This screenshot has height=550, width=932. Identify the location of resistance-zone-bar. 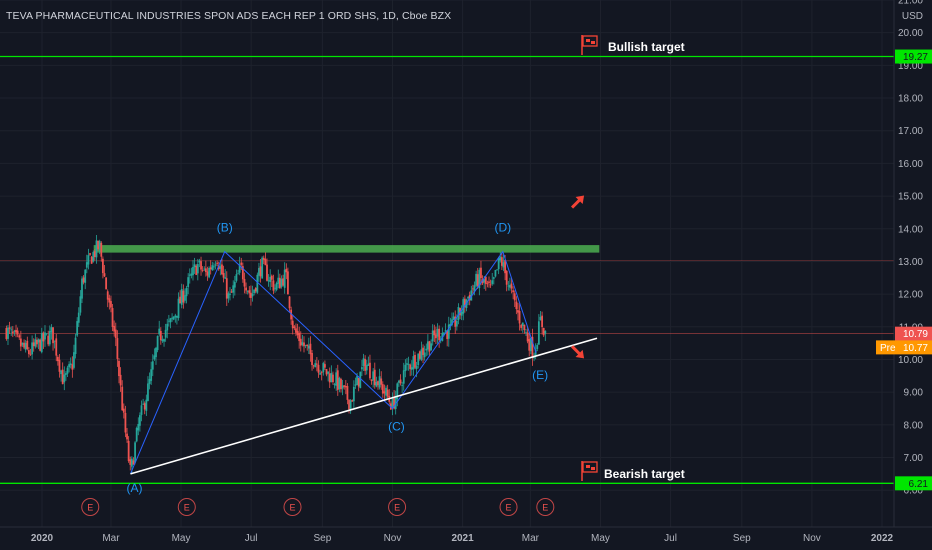
(346, 249).